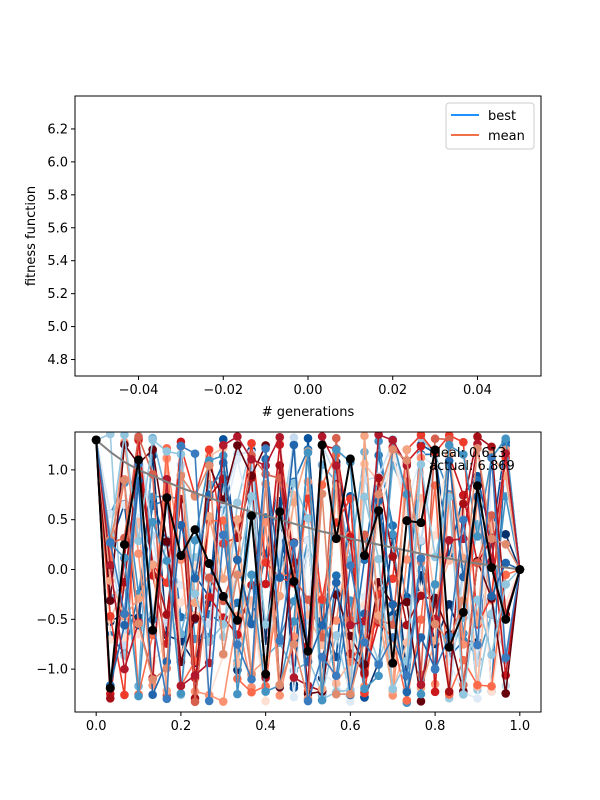  I want to click on bottom-y-tick-label: −1.0, so click(52, 670).